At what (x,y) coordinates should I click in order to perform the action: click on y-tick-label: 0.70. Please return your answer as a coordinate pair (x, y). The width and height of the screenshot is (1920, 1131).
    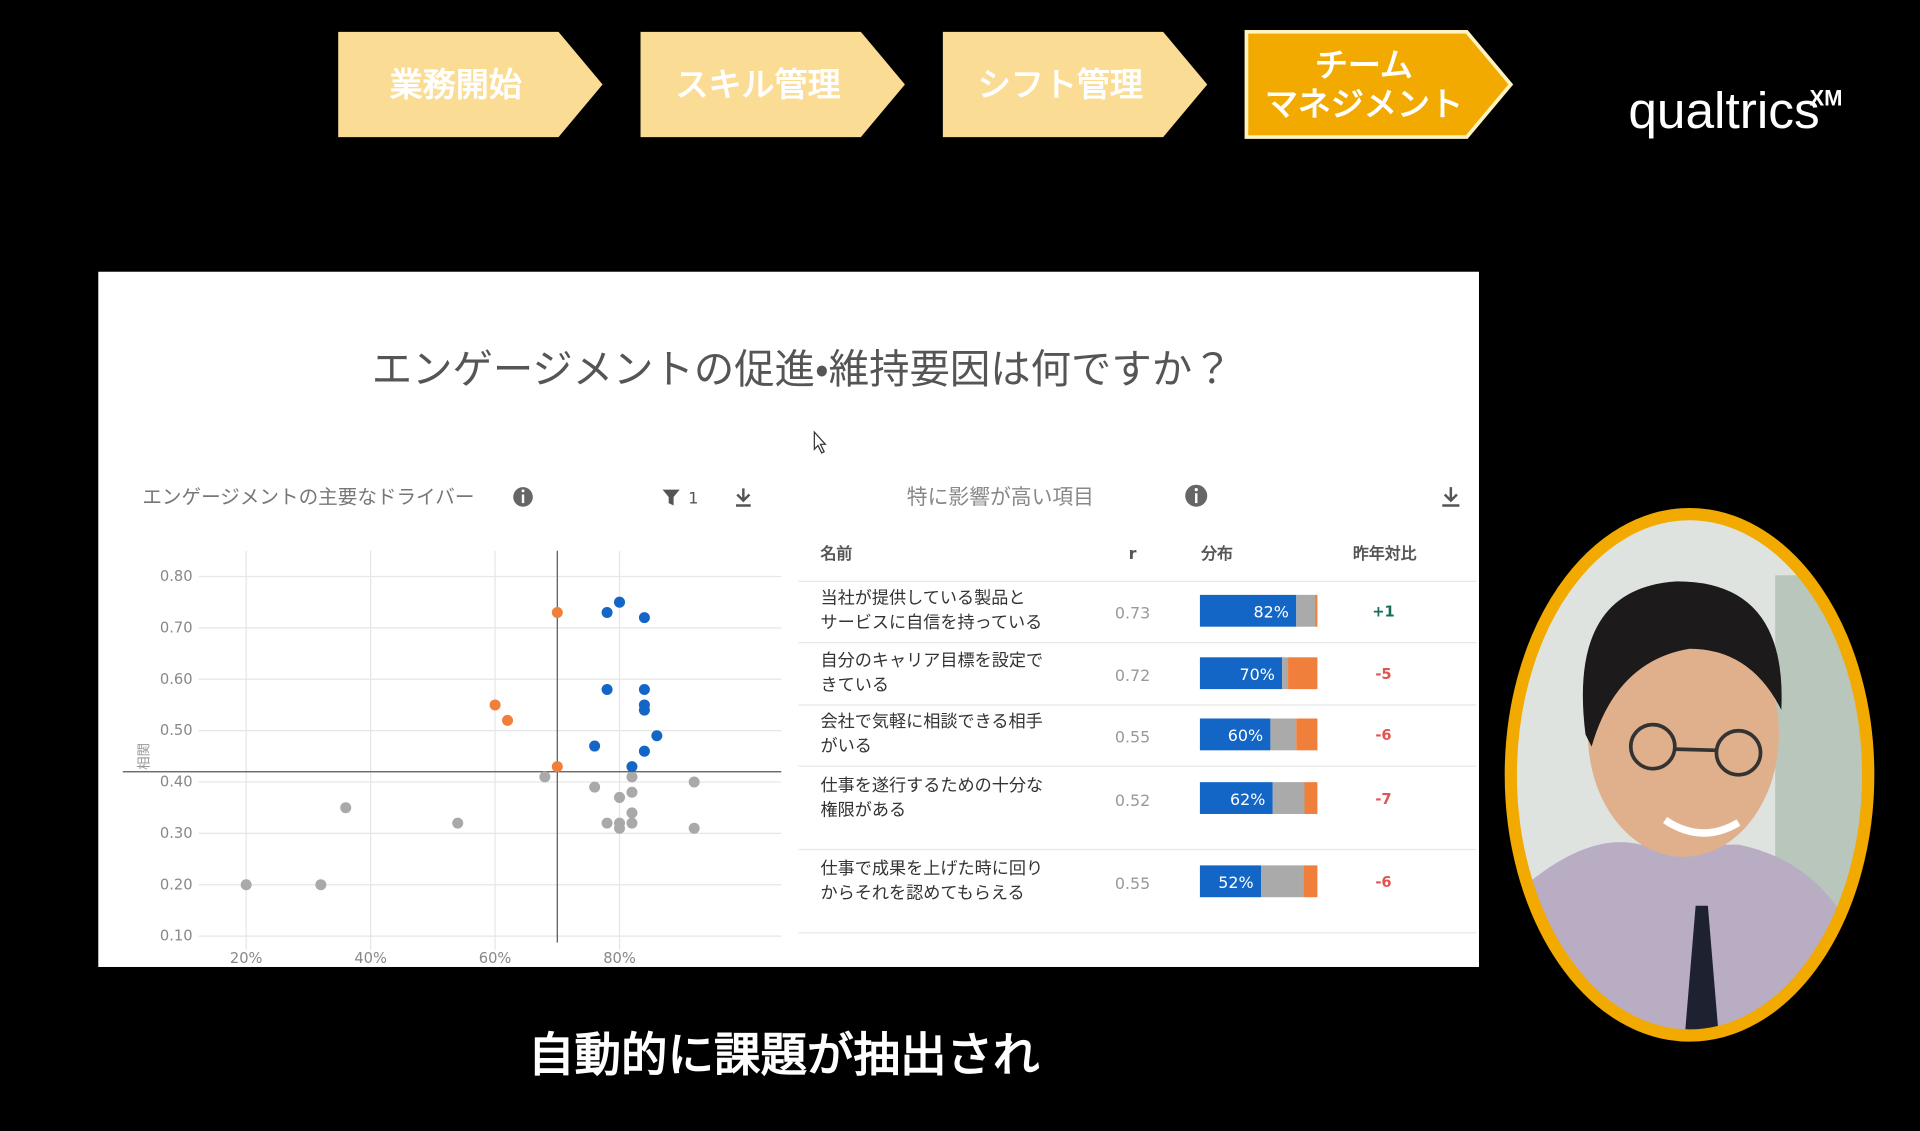
    Looking at the image, I should click on (176, 627).